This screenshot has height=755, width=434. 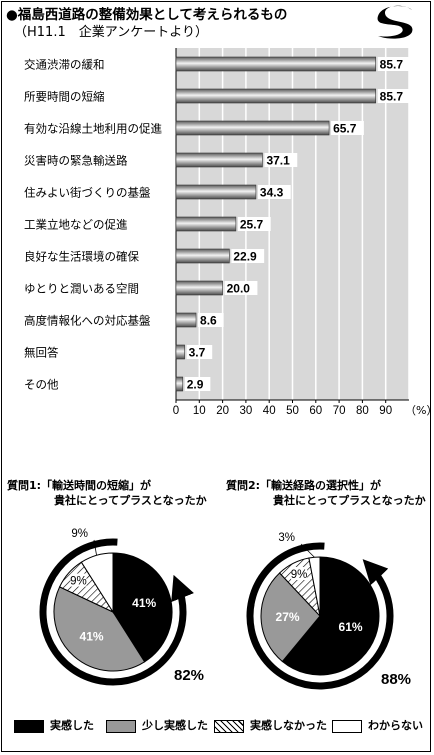 I want to click on legend-item-sukoshi: 少し実感した, so click(x=157, y=725).